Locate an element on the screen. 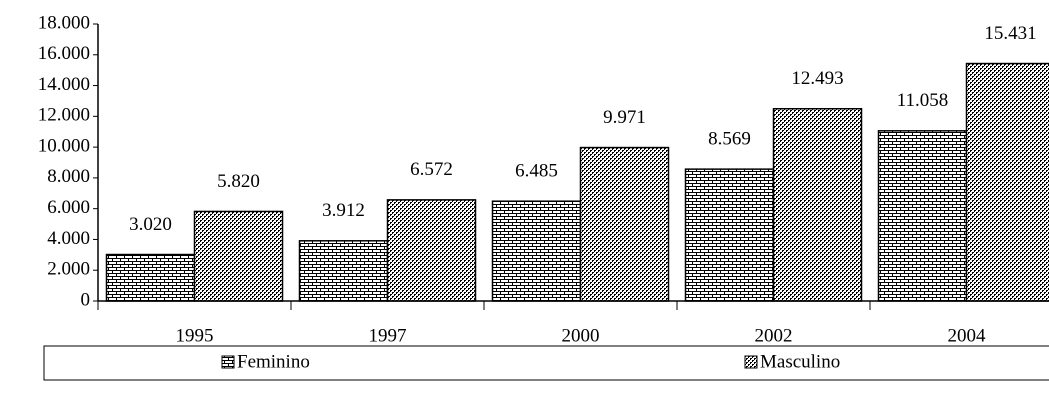 Image resolution: width=1049 pixels, height=406 pixels. data-label: 12.493 is located at coordinates (817, 78).